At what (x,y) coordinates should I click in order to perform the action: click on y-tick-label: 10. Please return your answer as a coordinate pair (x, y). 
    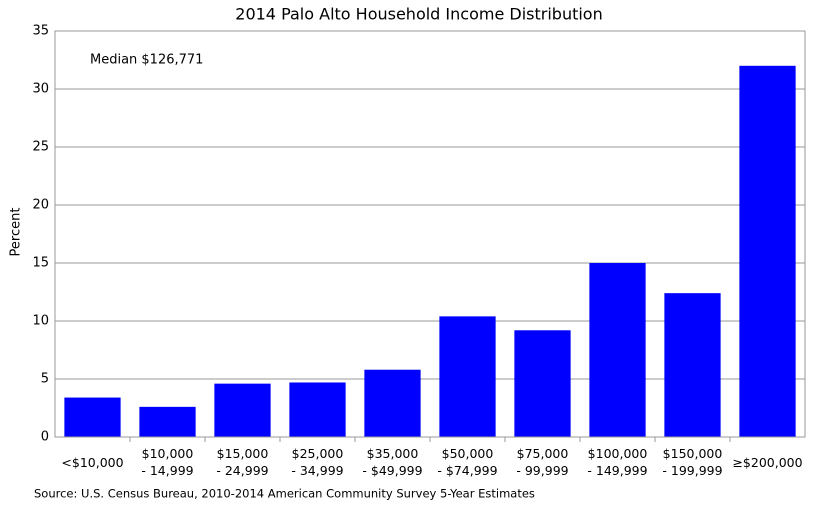
    Looking at the image, I should click on (40, 321).